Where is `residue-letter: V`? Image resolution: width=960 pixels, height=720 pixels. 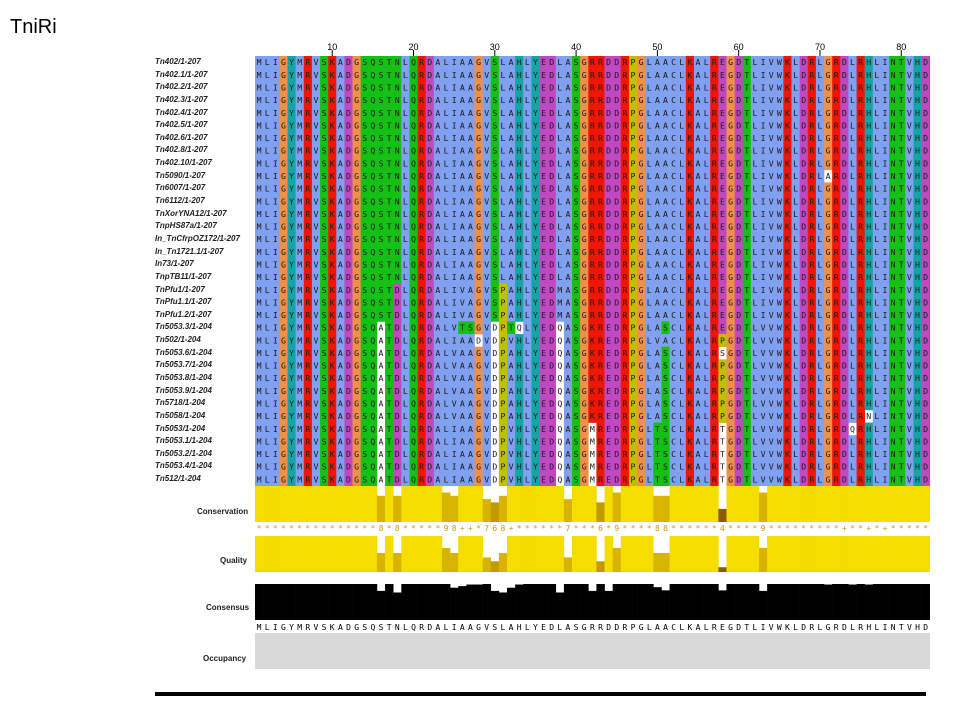
residue-letter: V is located at coordinates (315, 416).